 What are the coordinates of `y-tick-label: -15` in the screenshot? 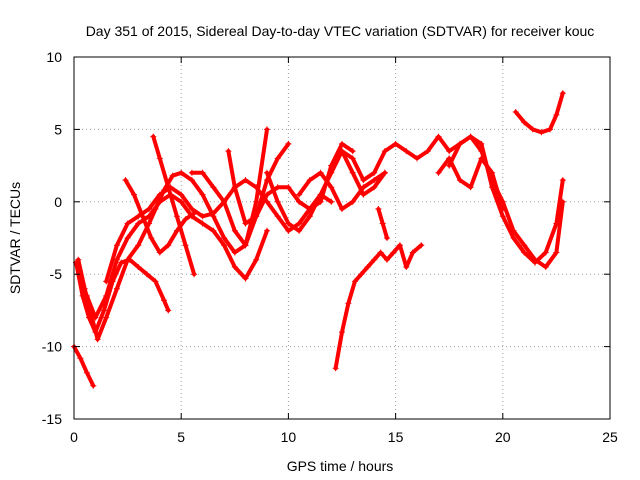 It's located at (52, 419).